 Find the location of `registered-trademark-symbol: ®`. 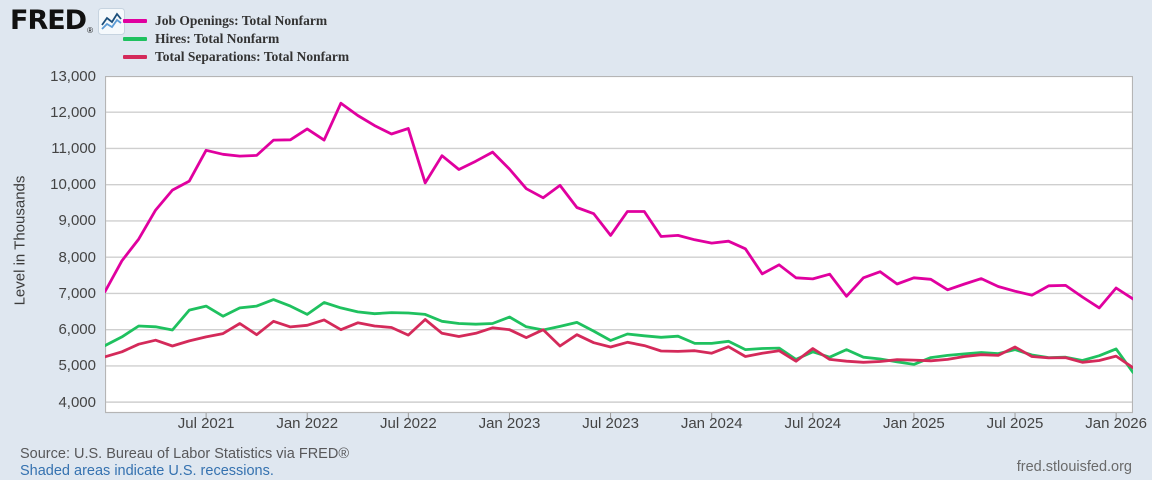

registered-trademark-symbol: ® is located at coordinates (90, 30).